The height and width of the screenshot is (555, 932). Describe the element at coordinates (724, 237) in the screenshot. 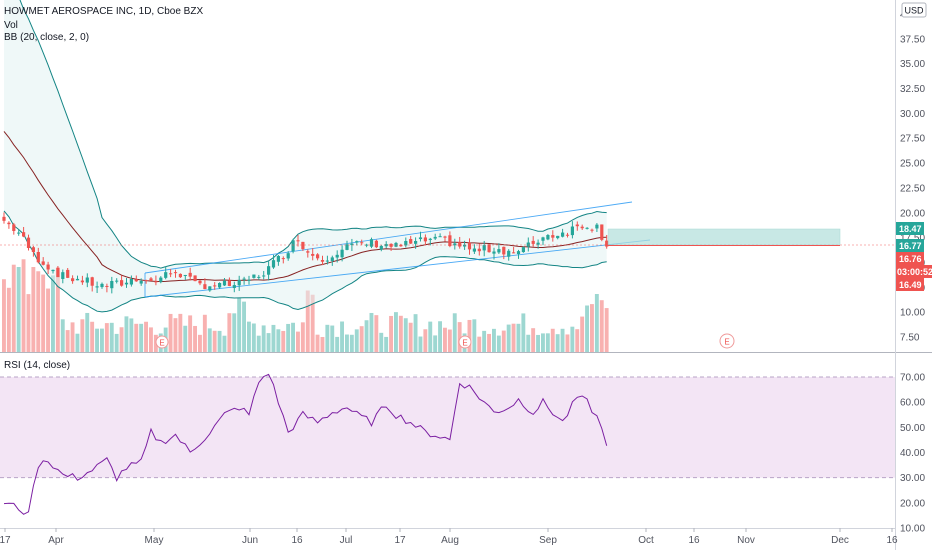

I see `highlight-zone` at that location.